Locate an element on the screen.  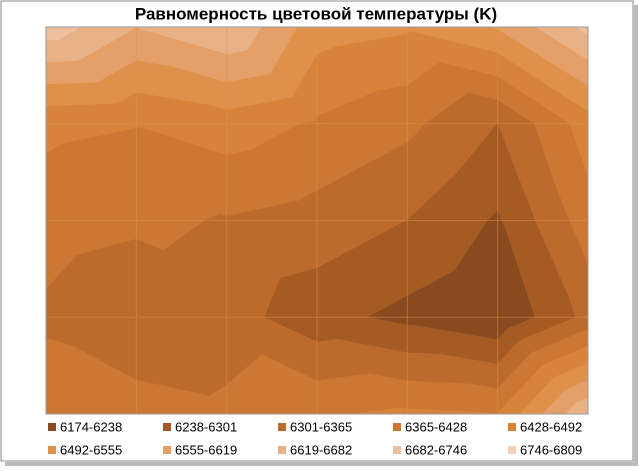
legend-label: 6428-6492 is located at coordinates (551, 426).